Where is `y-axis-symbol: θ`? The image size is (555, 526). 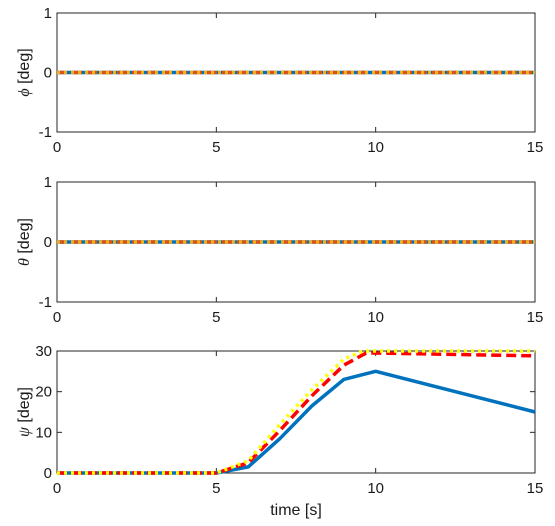
y-axis-symbol: θ is located at coordinates (24, 262).